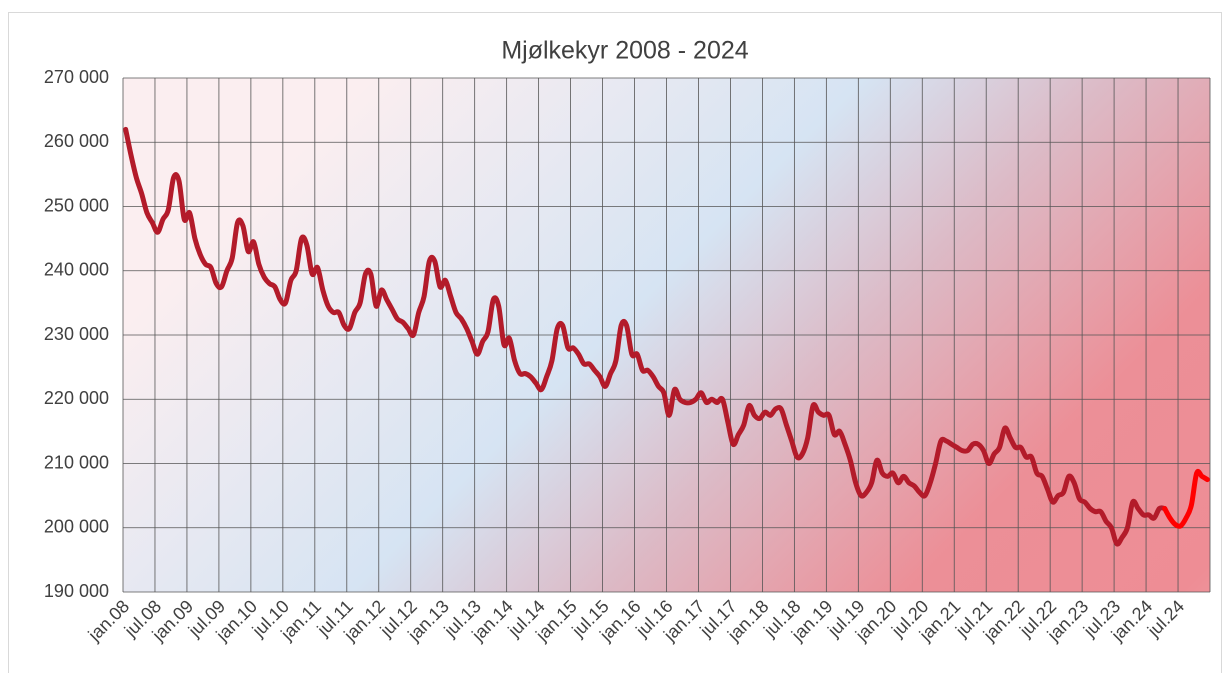  I want to click on y-tick-label: 220 000, so click(76, 398).